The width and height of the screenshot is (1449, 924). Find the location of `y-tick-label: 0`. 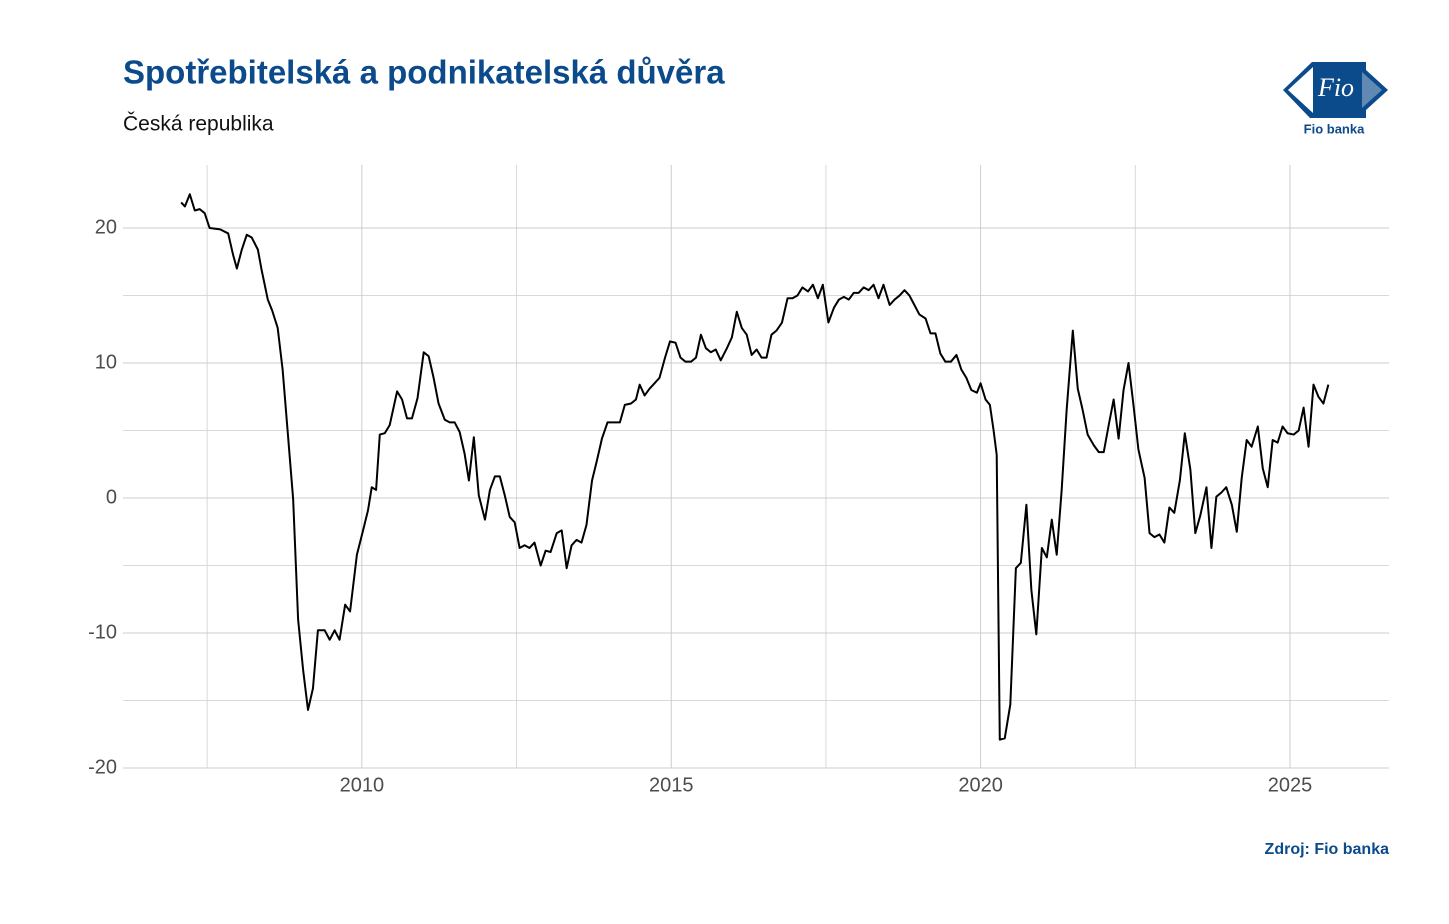

y-tick-label: 0 is located at coordinates (111, 497).